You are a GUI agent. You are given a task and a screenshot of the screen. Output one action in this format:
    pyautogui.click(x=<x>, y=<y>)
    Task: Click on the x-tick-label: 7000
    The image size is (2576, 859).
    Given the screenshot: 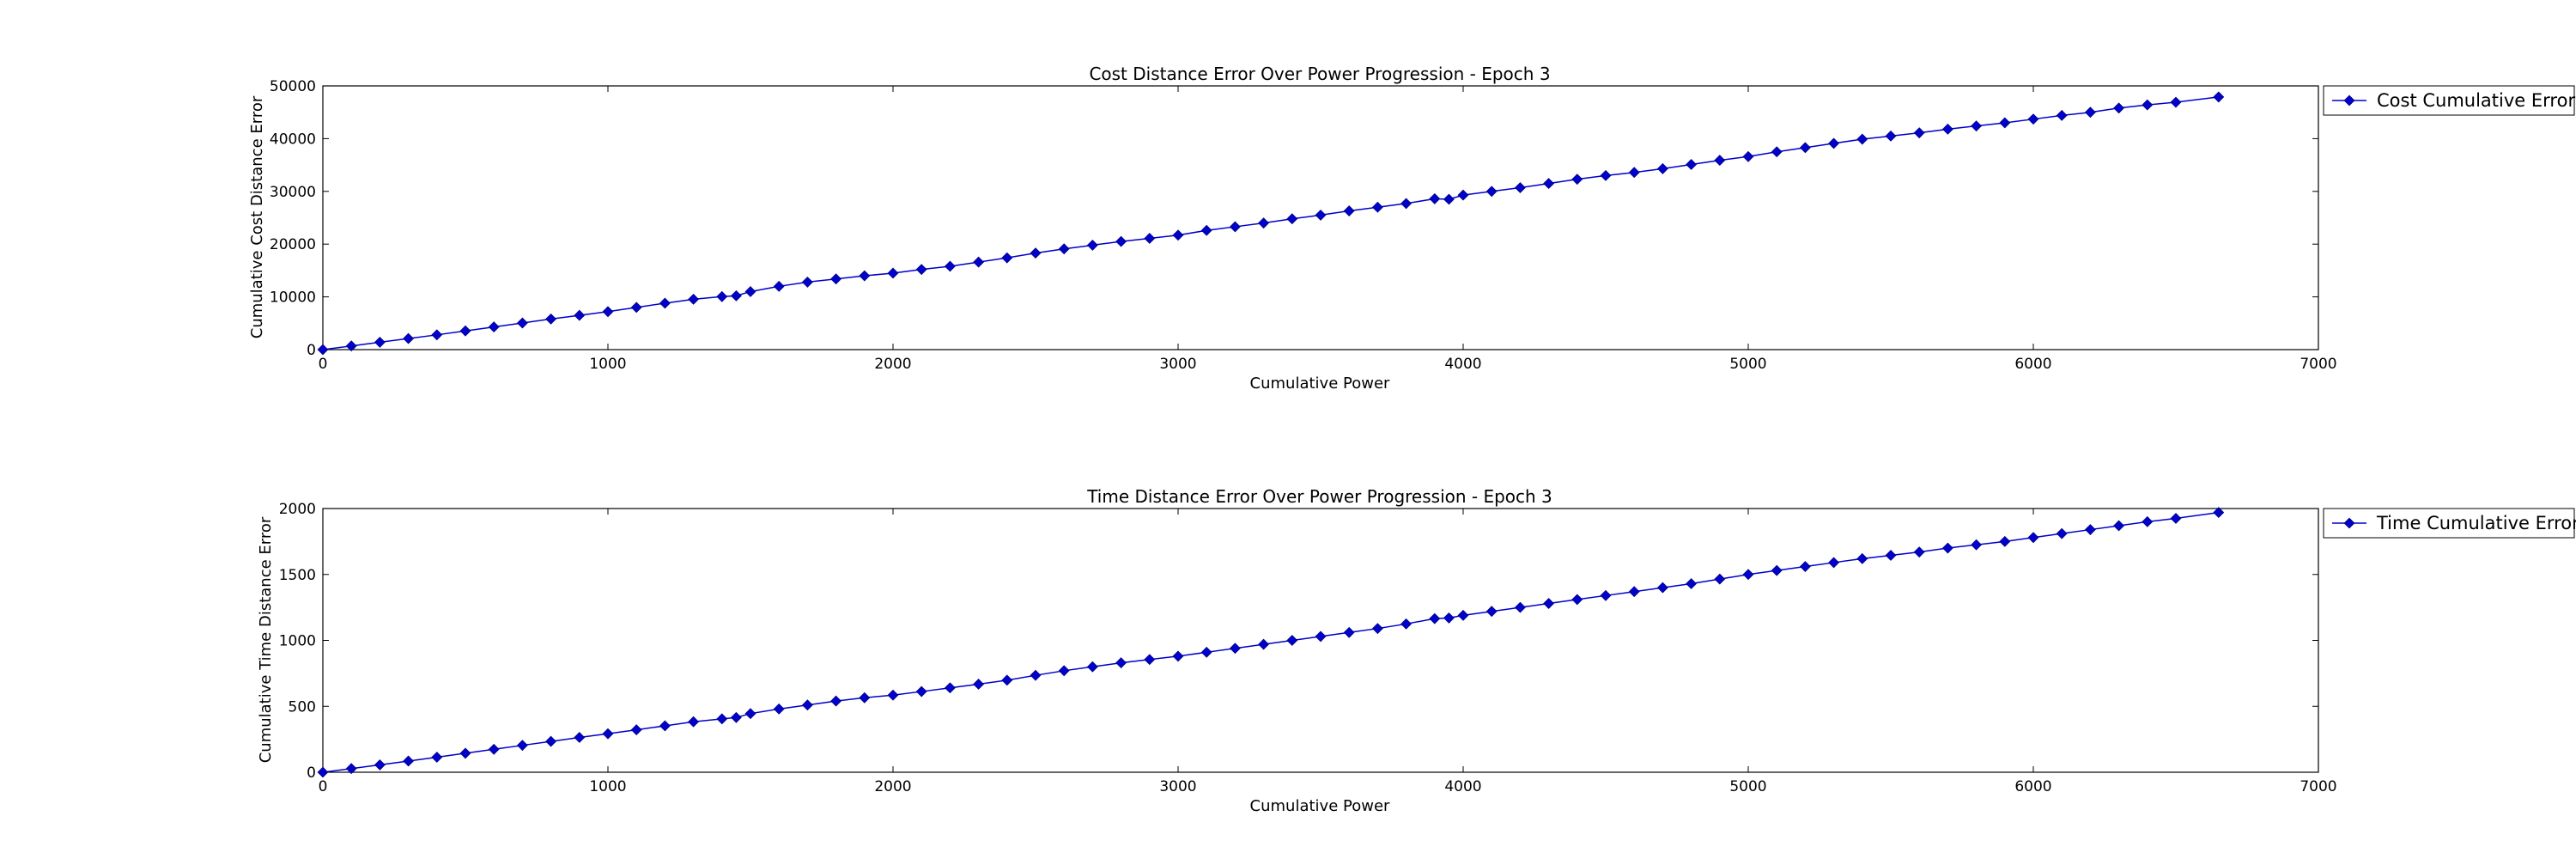 What is the action you would take?
    pyautogui.click(x=2318, y=365)
    